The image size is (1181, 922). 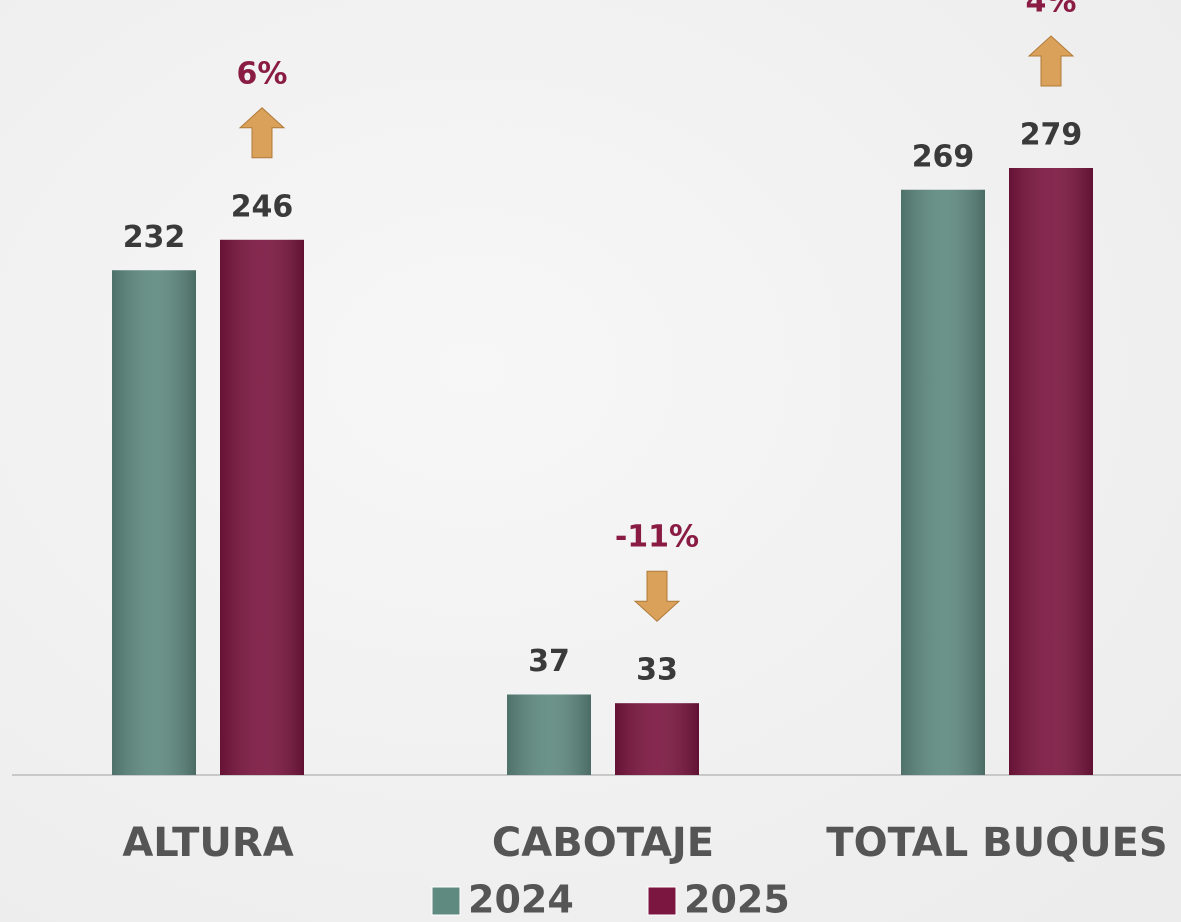 I want to click on change-label: 4%, so click(x=1051, y=10).